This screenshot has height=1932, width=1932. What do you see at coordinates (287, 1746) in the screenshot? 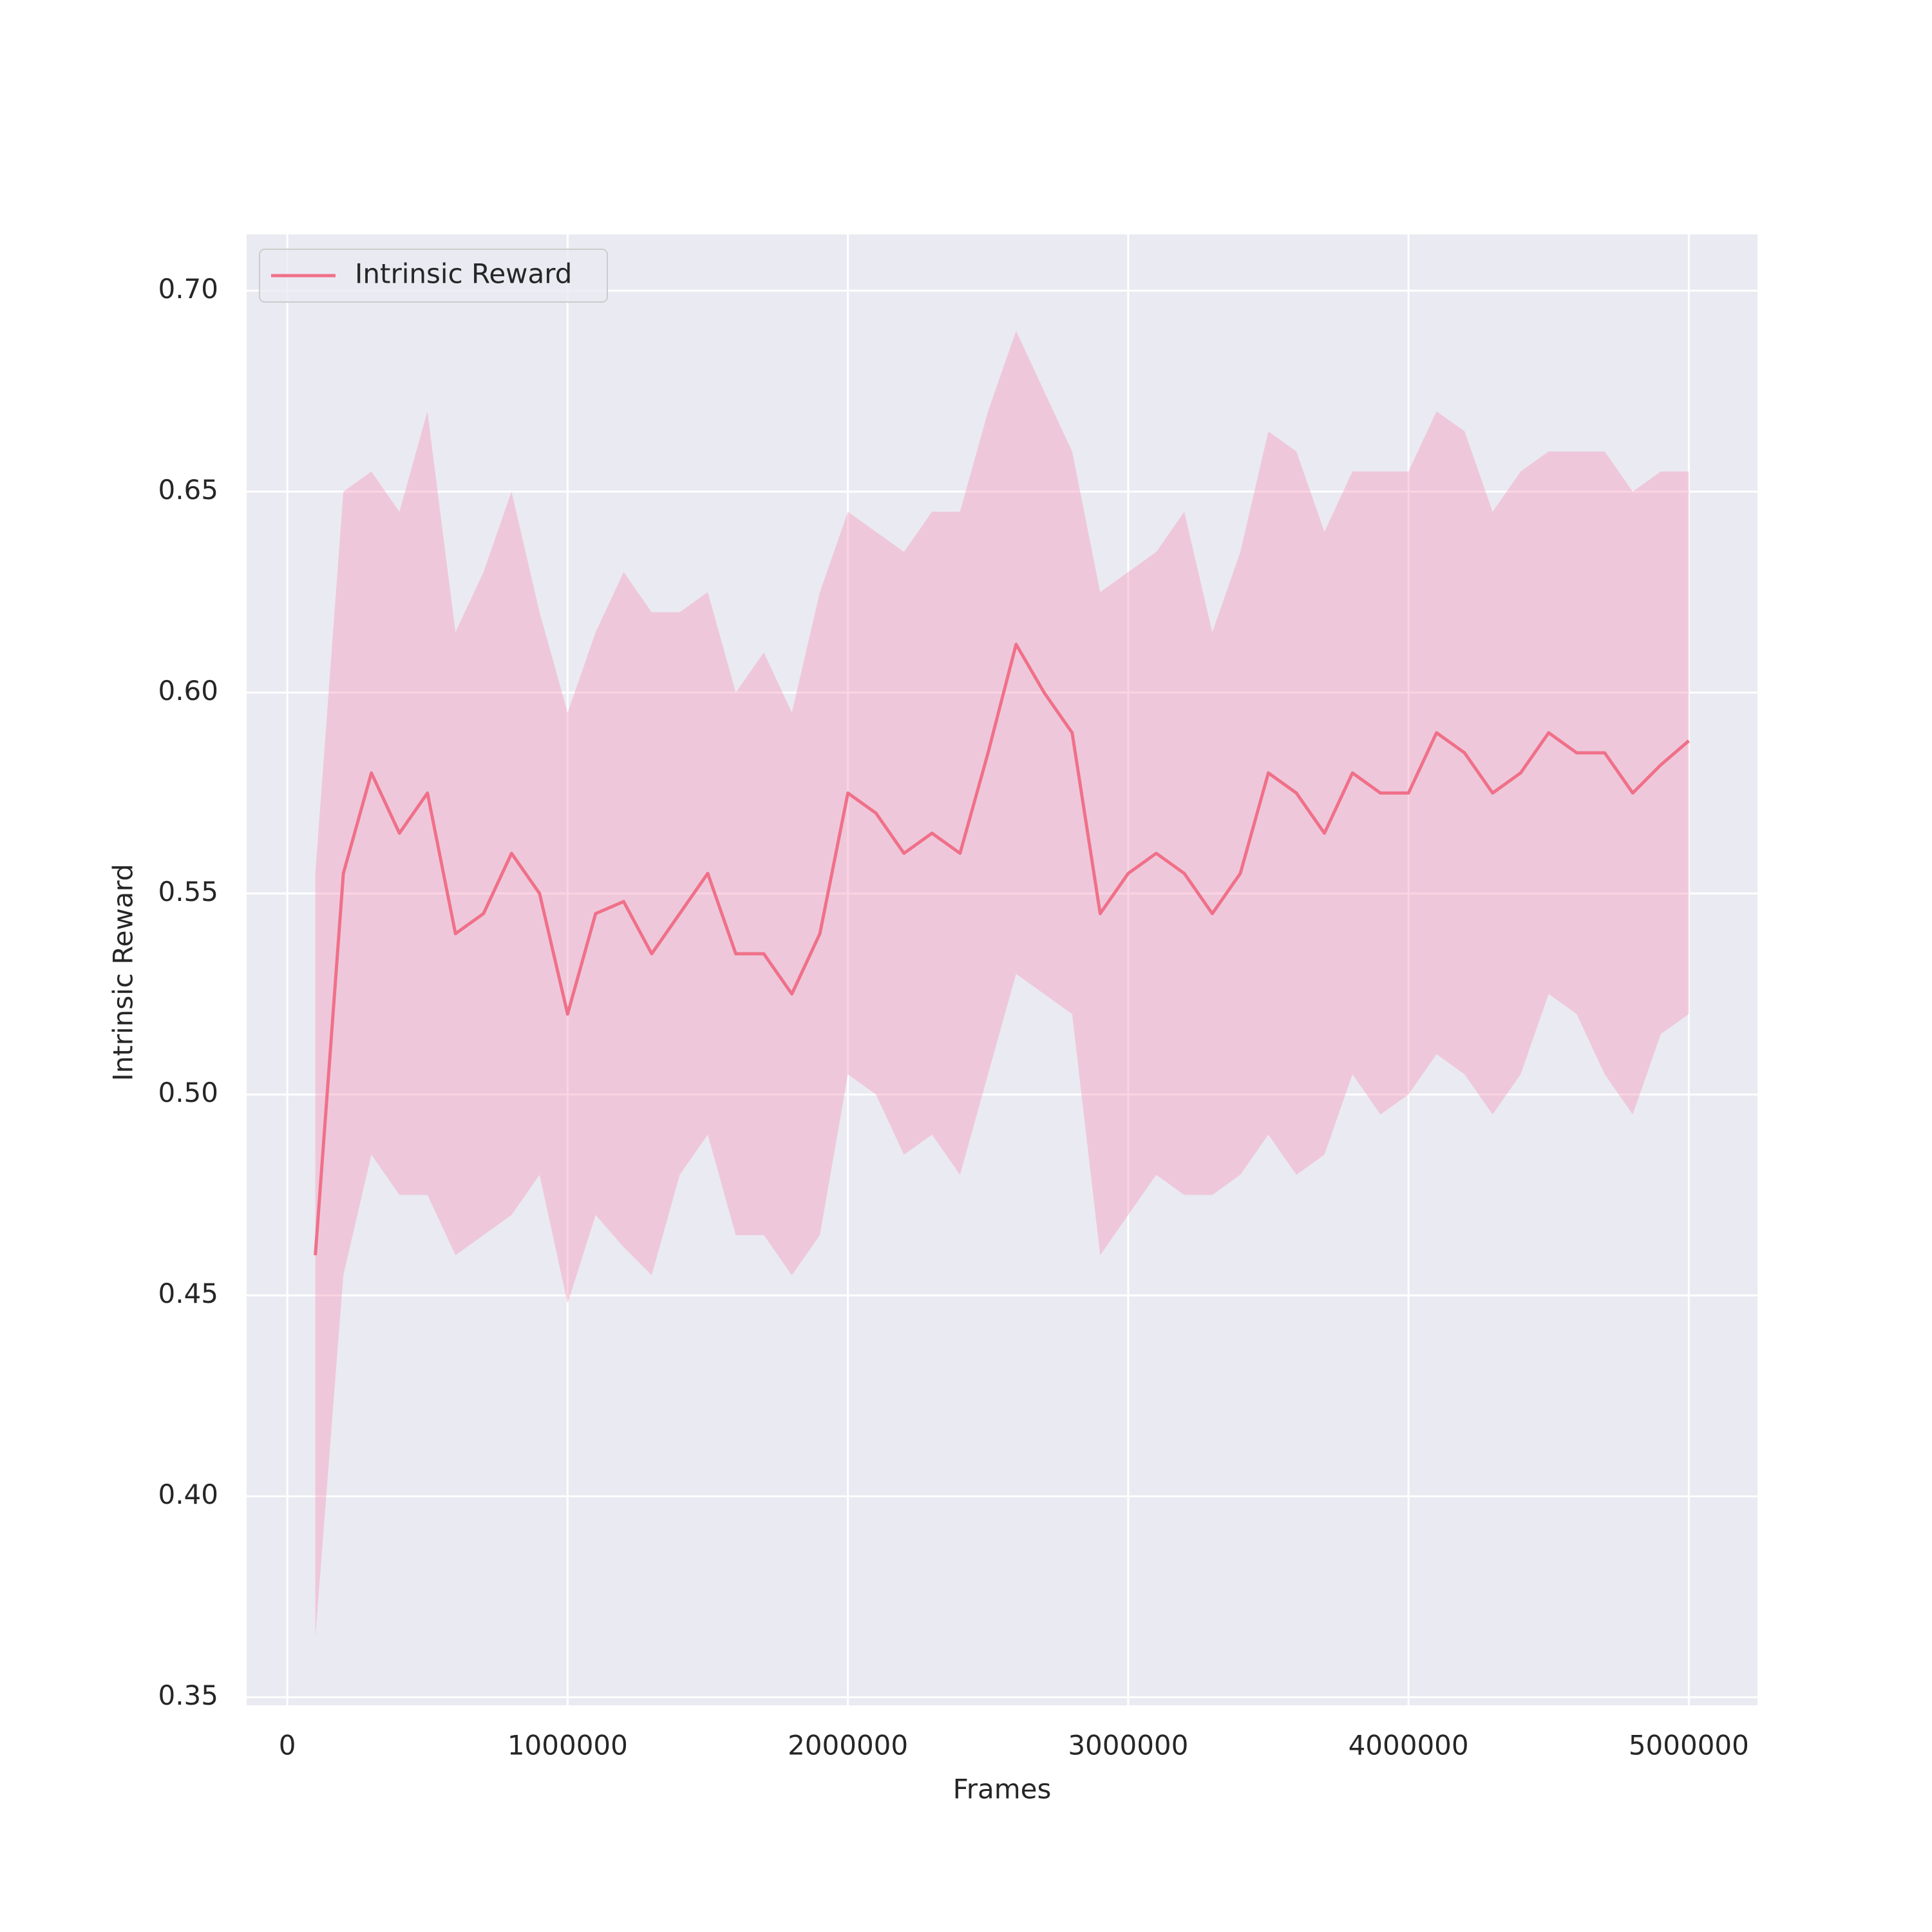
I see `x-tick-label: 0` at bounding box center [287, 1746].